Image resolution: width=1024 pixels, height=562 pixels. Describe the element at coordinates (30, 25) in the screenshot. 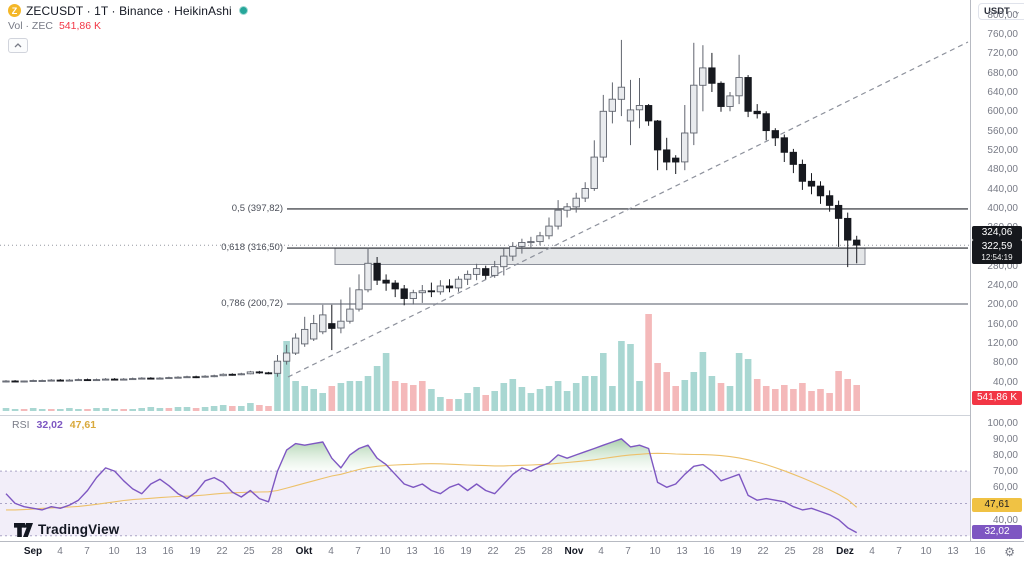

I see `volume-indicator-label: Vol · ZEC` at that location.